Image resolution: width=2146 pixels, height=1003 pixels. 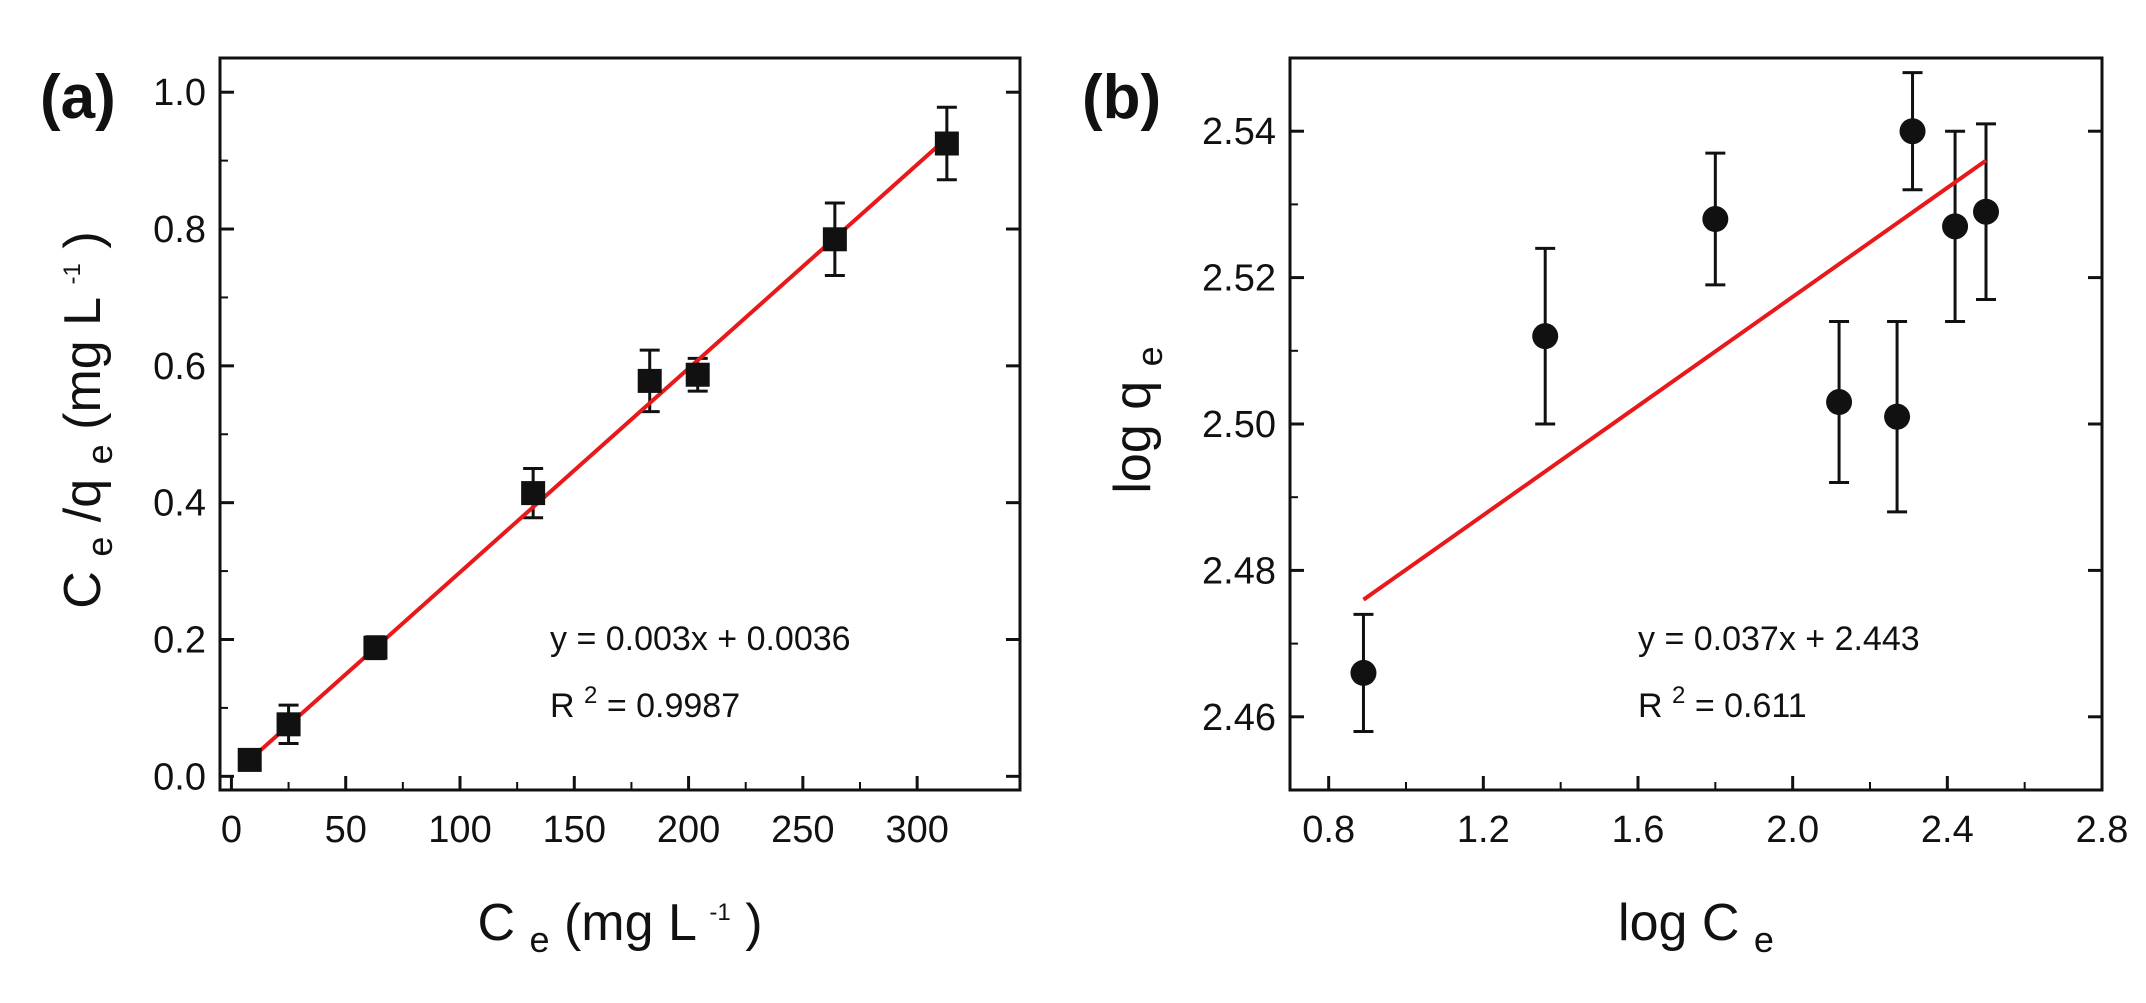 What do you see at coordinates (72, 273) in the screenshot?
I see `panel-a-y-axis-exponent: -1` at bounding box center [72, 273].